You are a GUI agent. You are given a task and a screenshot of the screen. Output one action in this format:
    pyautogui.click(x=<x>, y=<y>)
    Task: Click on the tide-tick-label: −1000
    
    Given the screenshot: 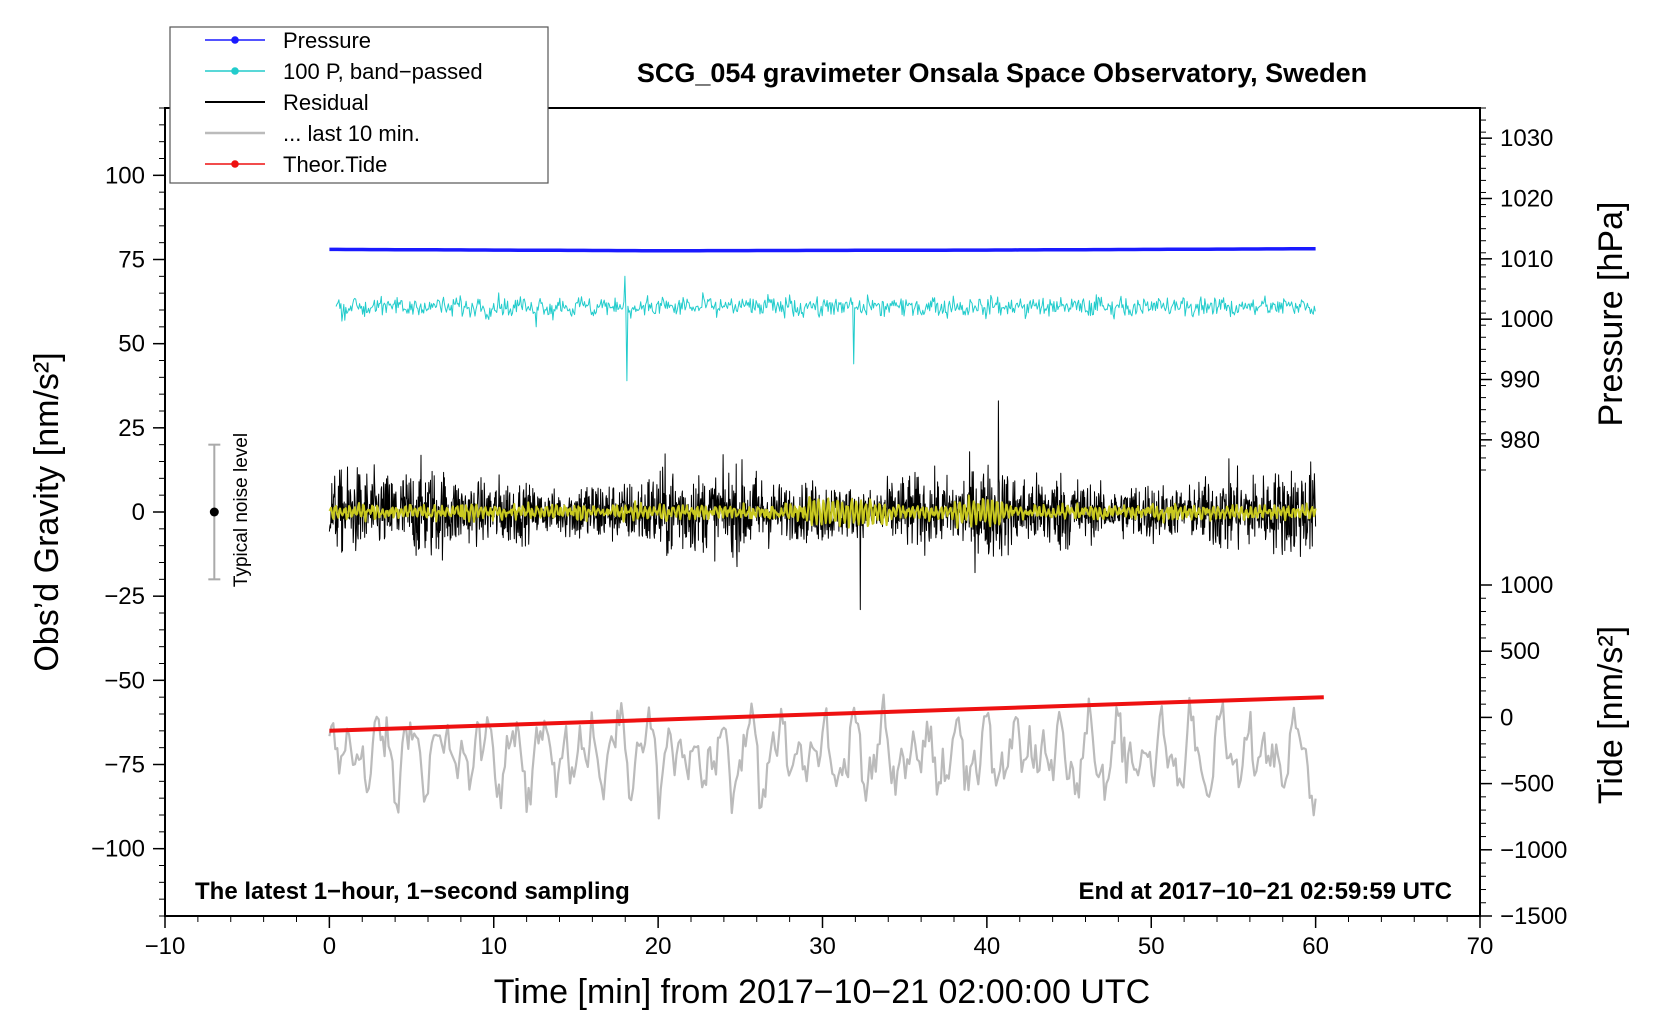 What is the action you would take?
    pyautogui.click(x=1533, y=850)
    